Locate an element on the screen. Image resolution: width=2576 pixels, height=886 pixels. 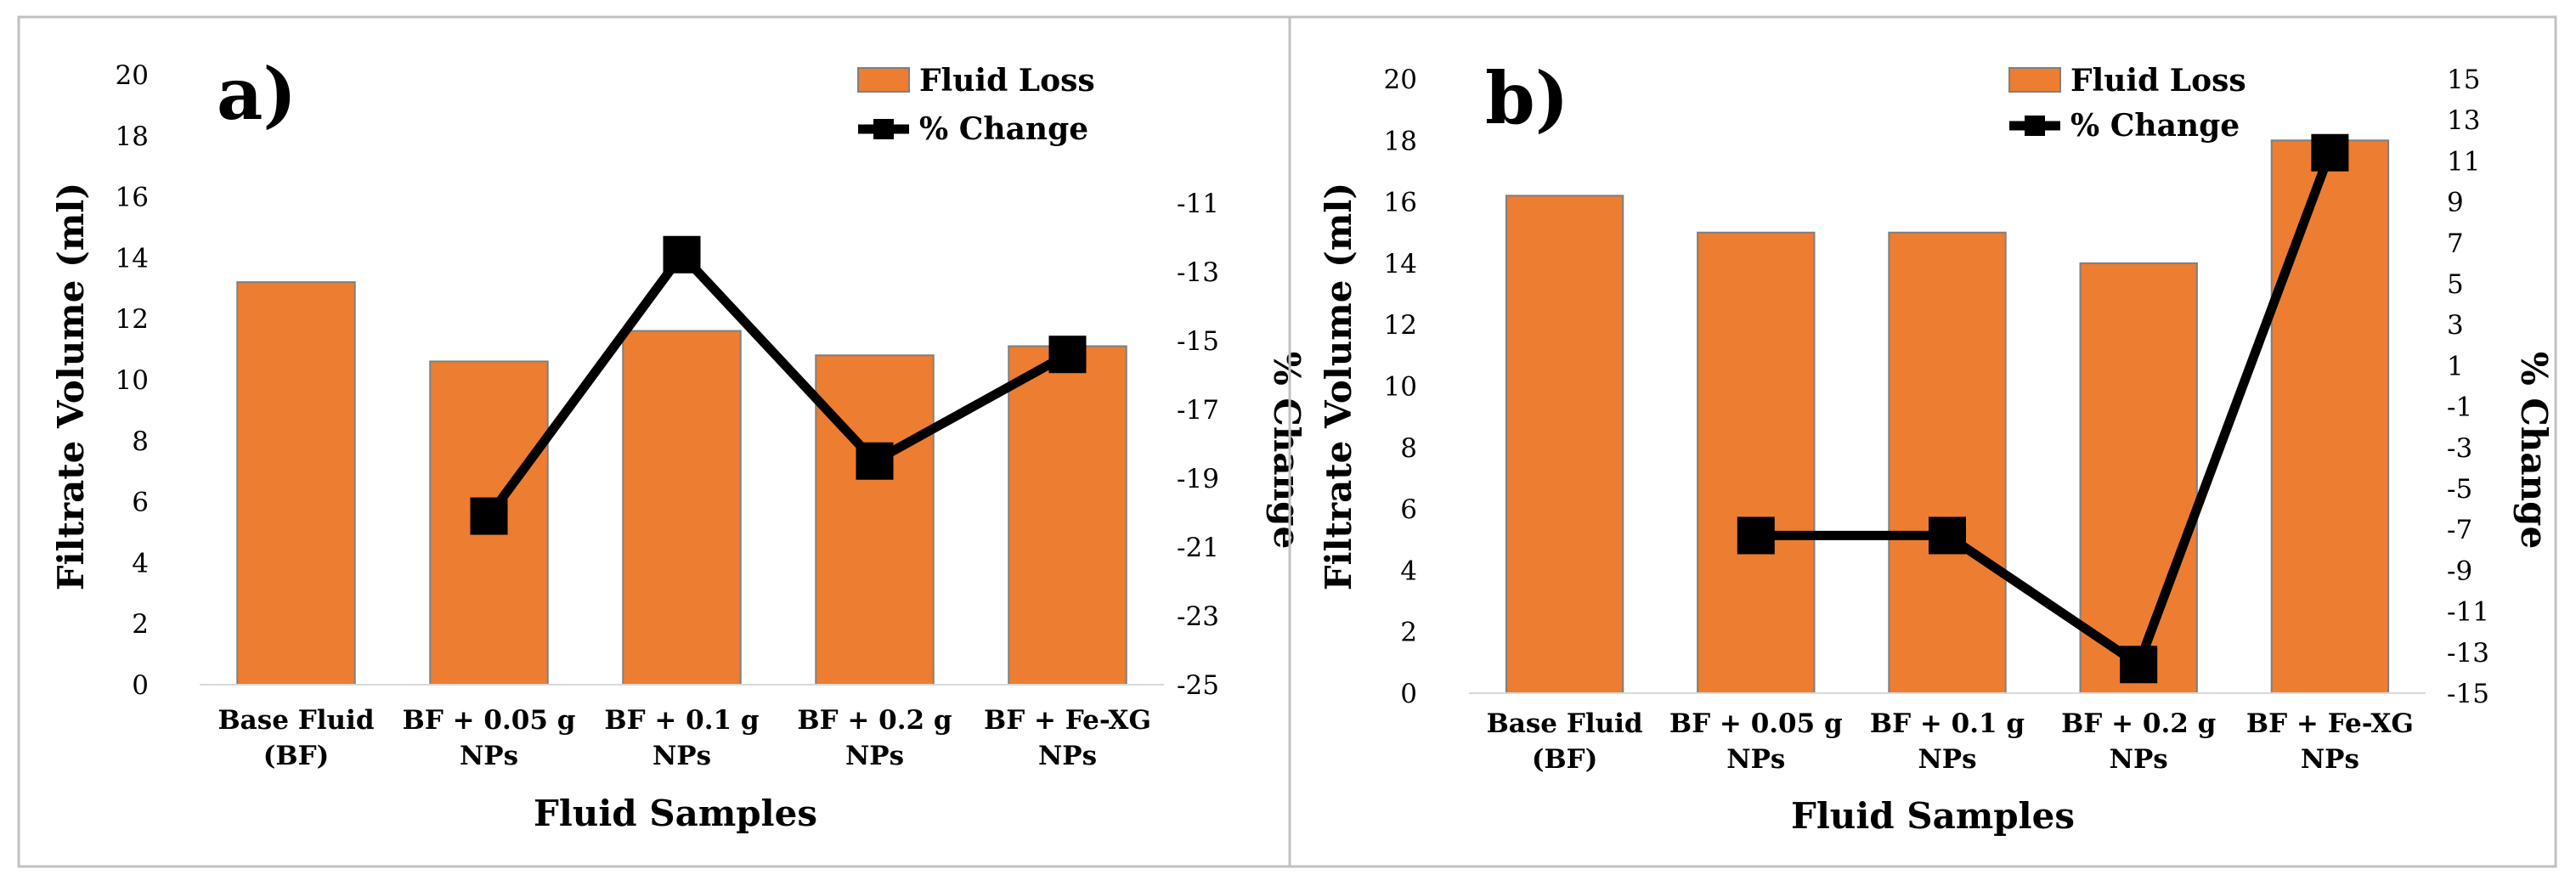
panel-b-ytick-label: 8 is located at coordinates (1408, 448).